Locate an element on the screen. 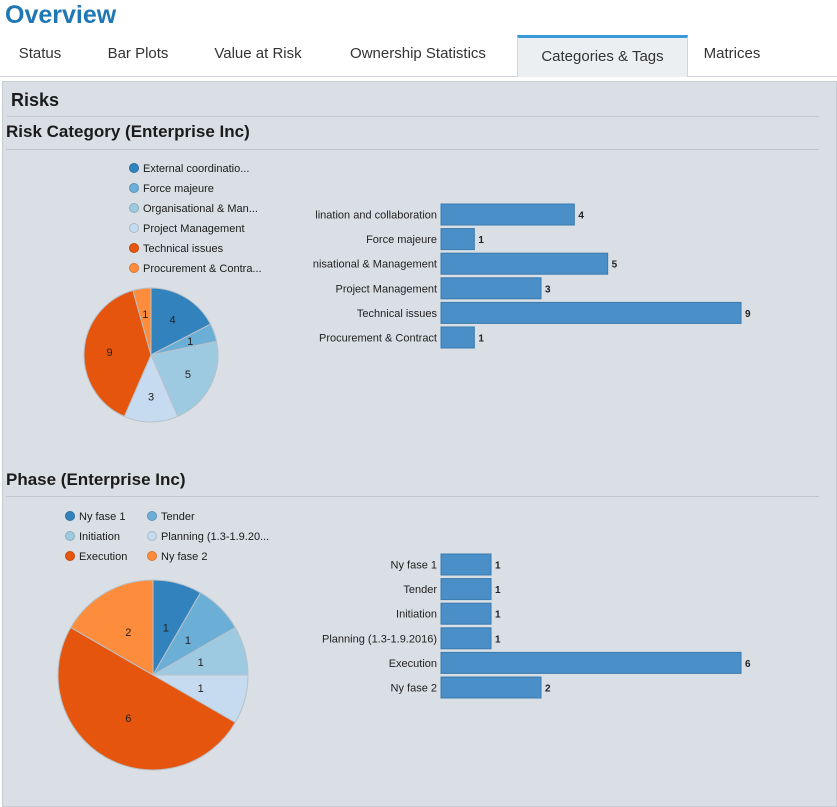  bar-planning-1-3-1-9-2016 is located at coordinates (466, 638).